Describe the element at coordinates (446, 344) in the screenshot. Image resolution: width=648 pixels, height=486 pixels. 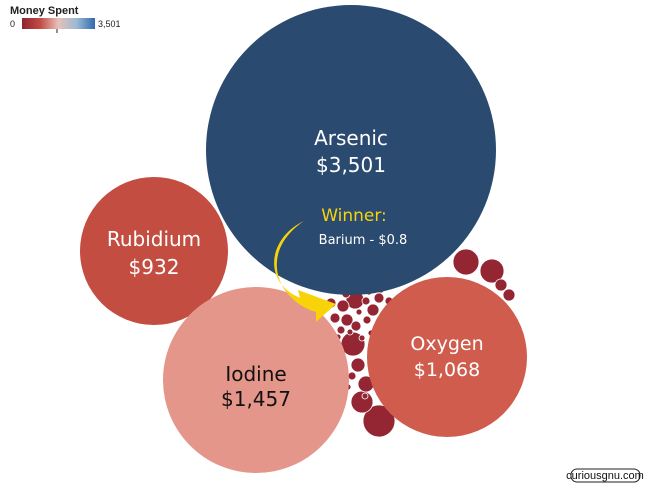
I see `bubble-oxygen-name: Oxygen` at that location.